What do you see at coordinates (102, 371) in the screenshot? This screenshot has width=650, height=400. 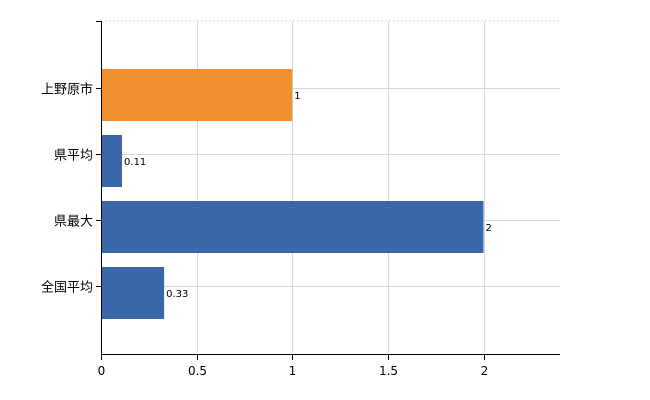 I see `x-tick-label-0: 0` at bounding box center [102, 371].